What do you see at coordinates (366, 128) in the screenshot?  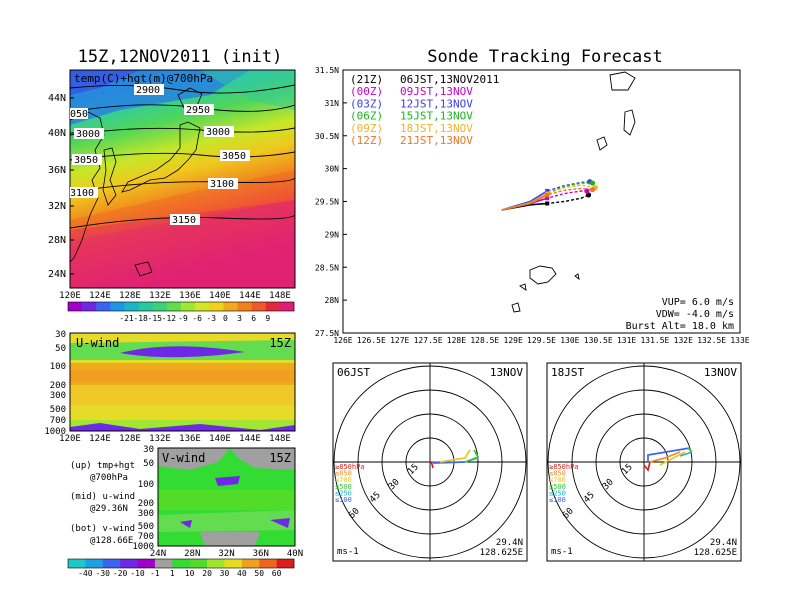 I see `legend-code: (09Z)` at bounding box center [366, 128].